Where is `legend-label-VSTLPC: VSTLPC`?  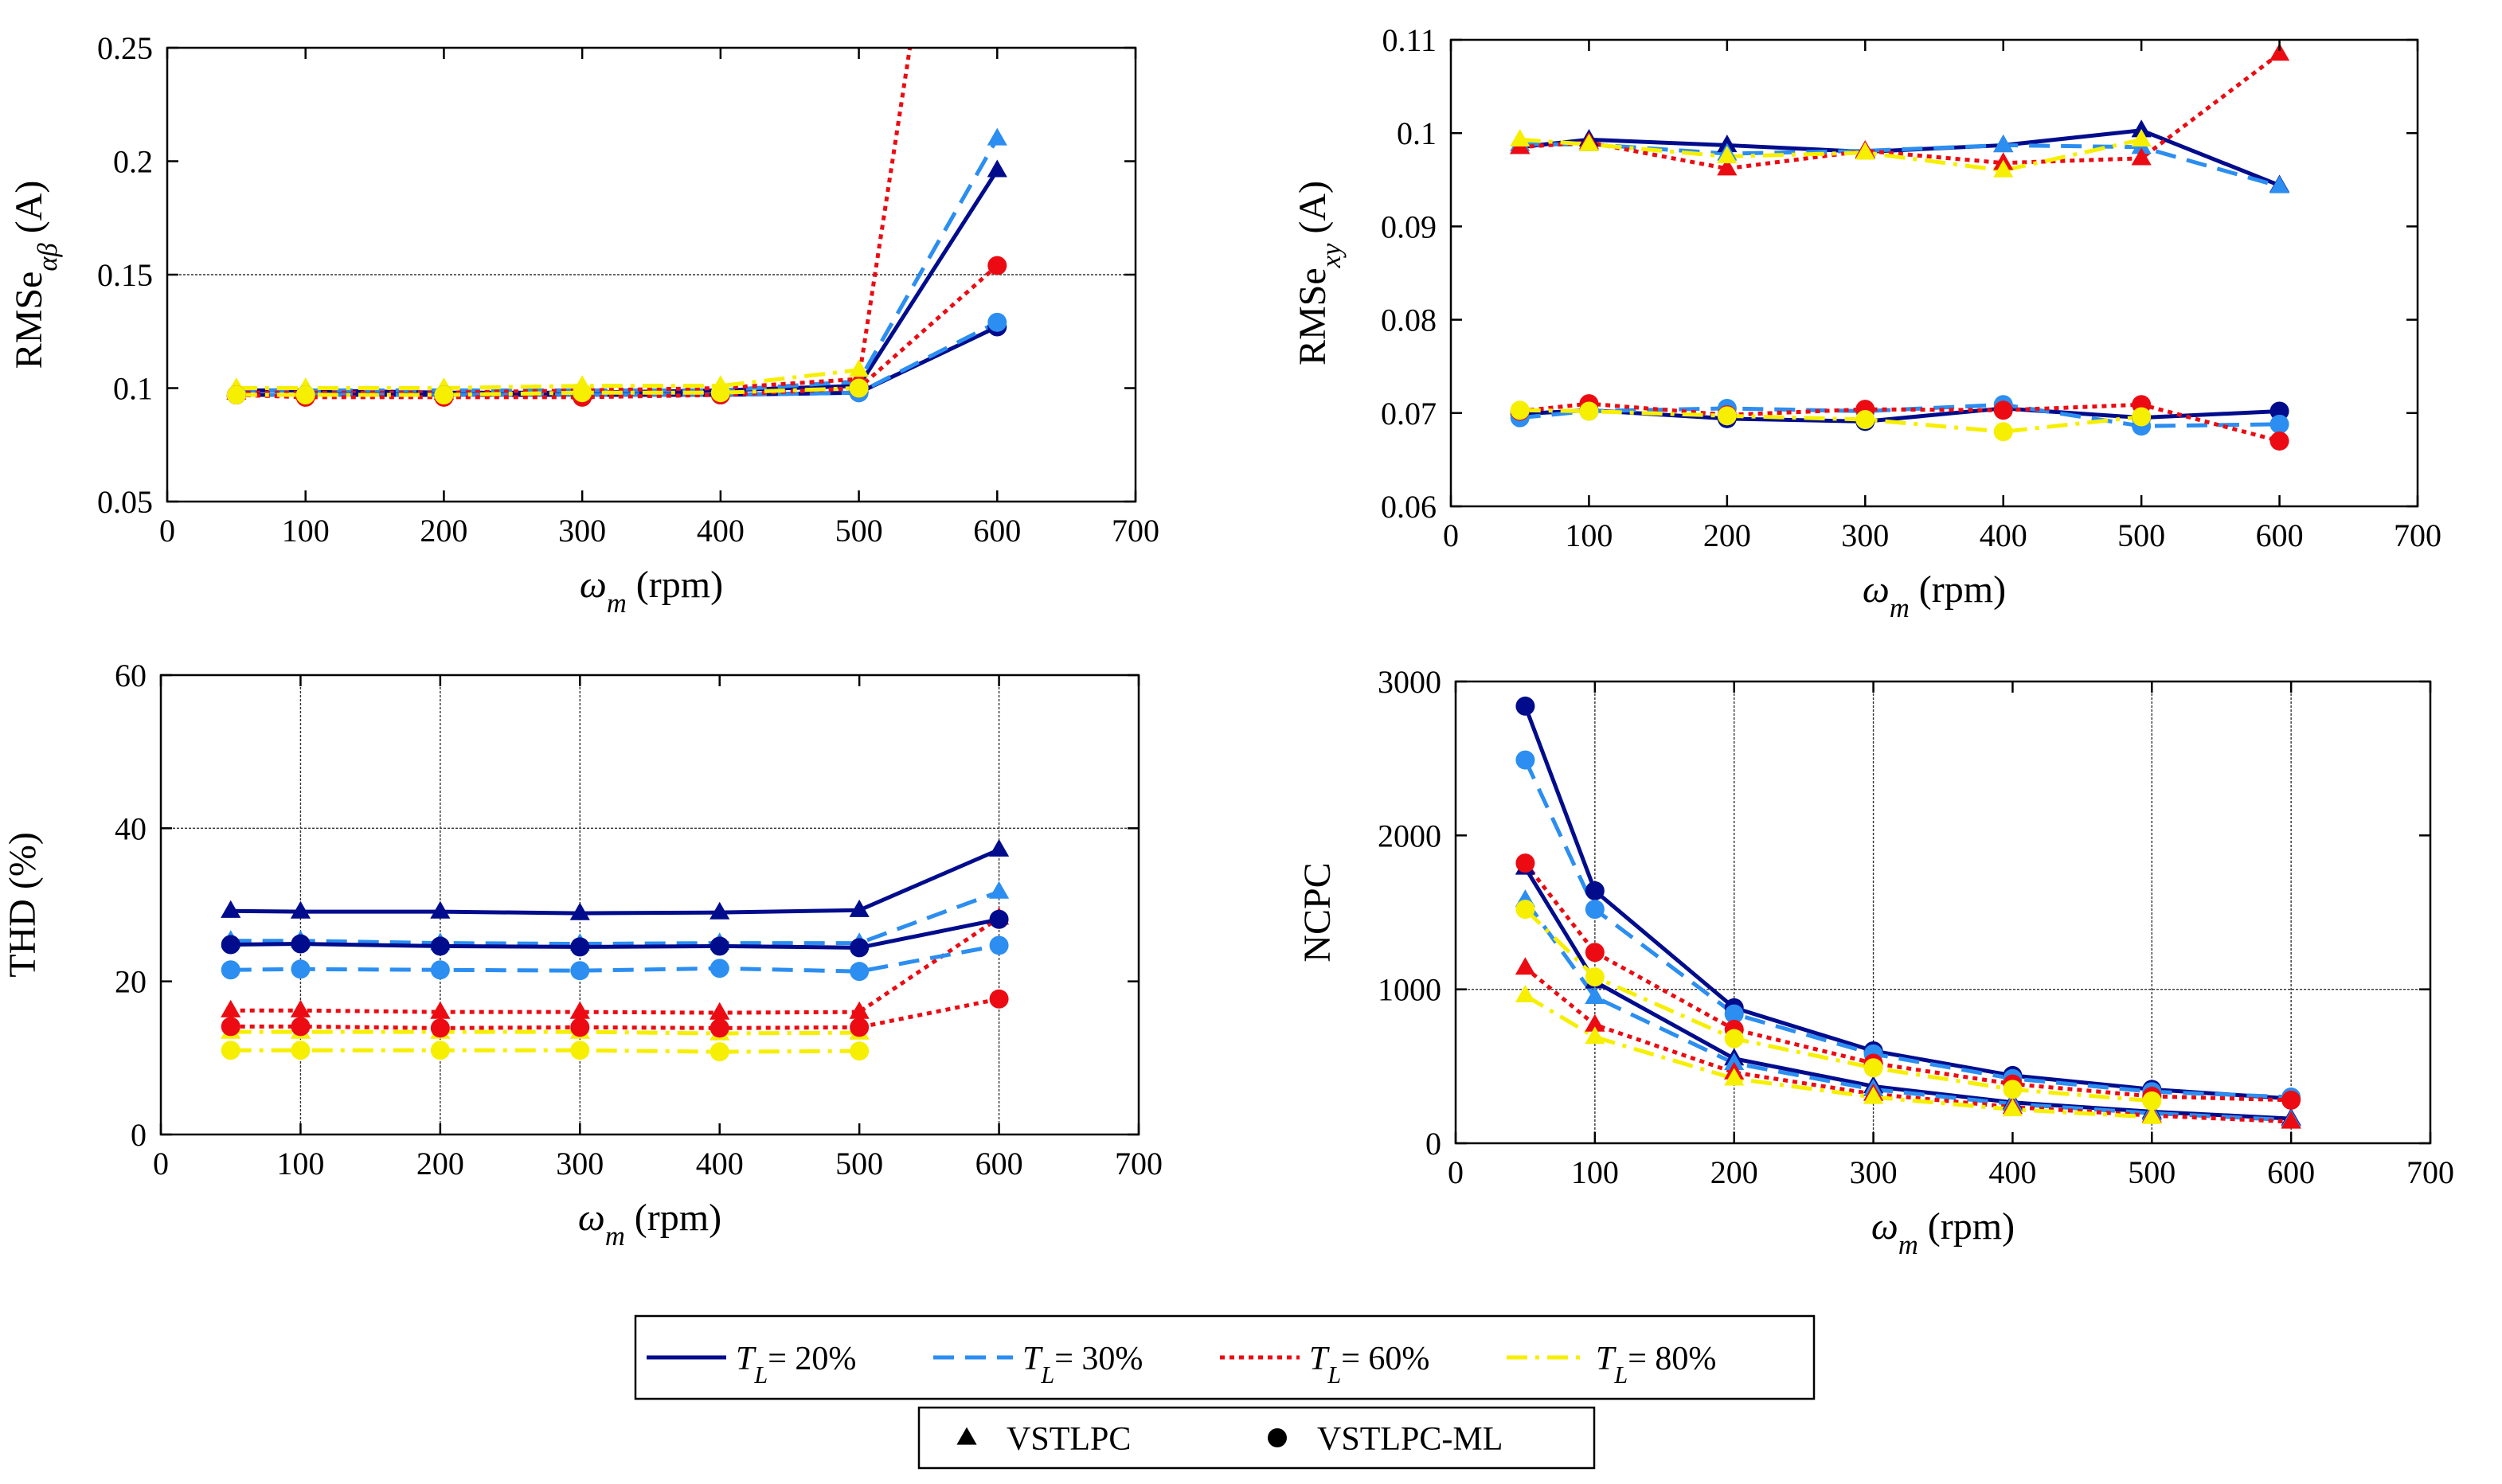 legend-label-VSTLPC: VSTLPC is located at coordinates (1069, 1439).